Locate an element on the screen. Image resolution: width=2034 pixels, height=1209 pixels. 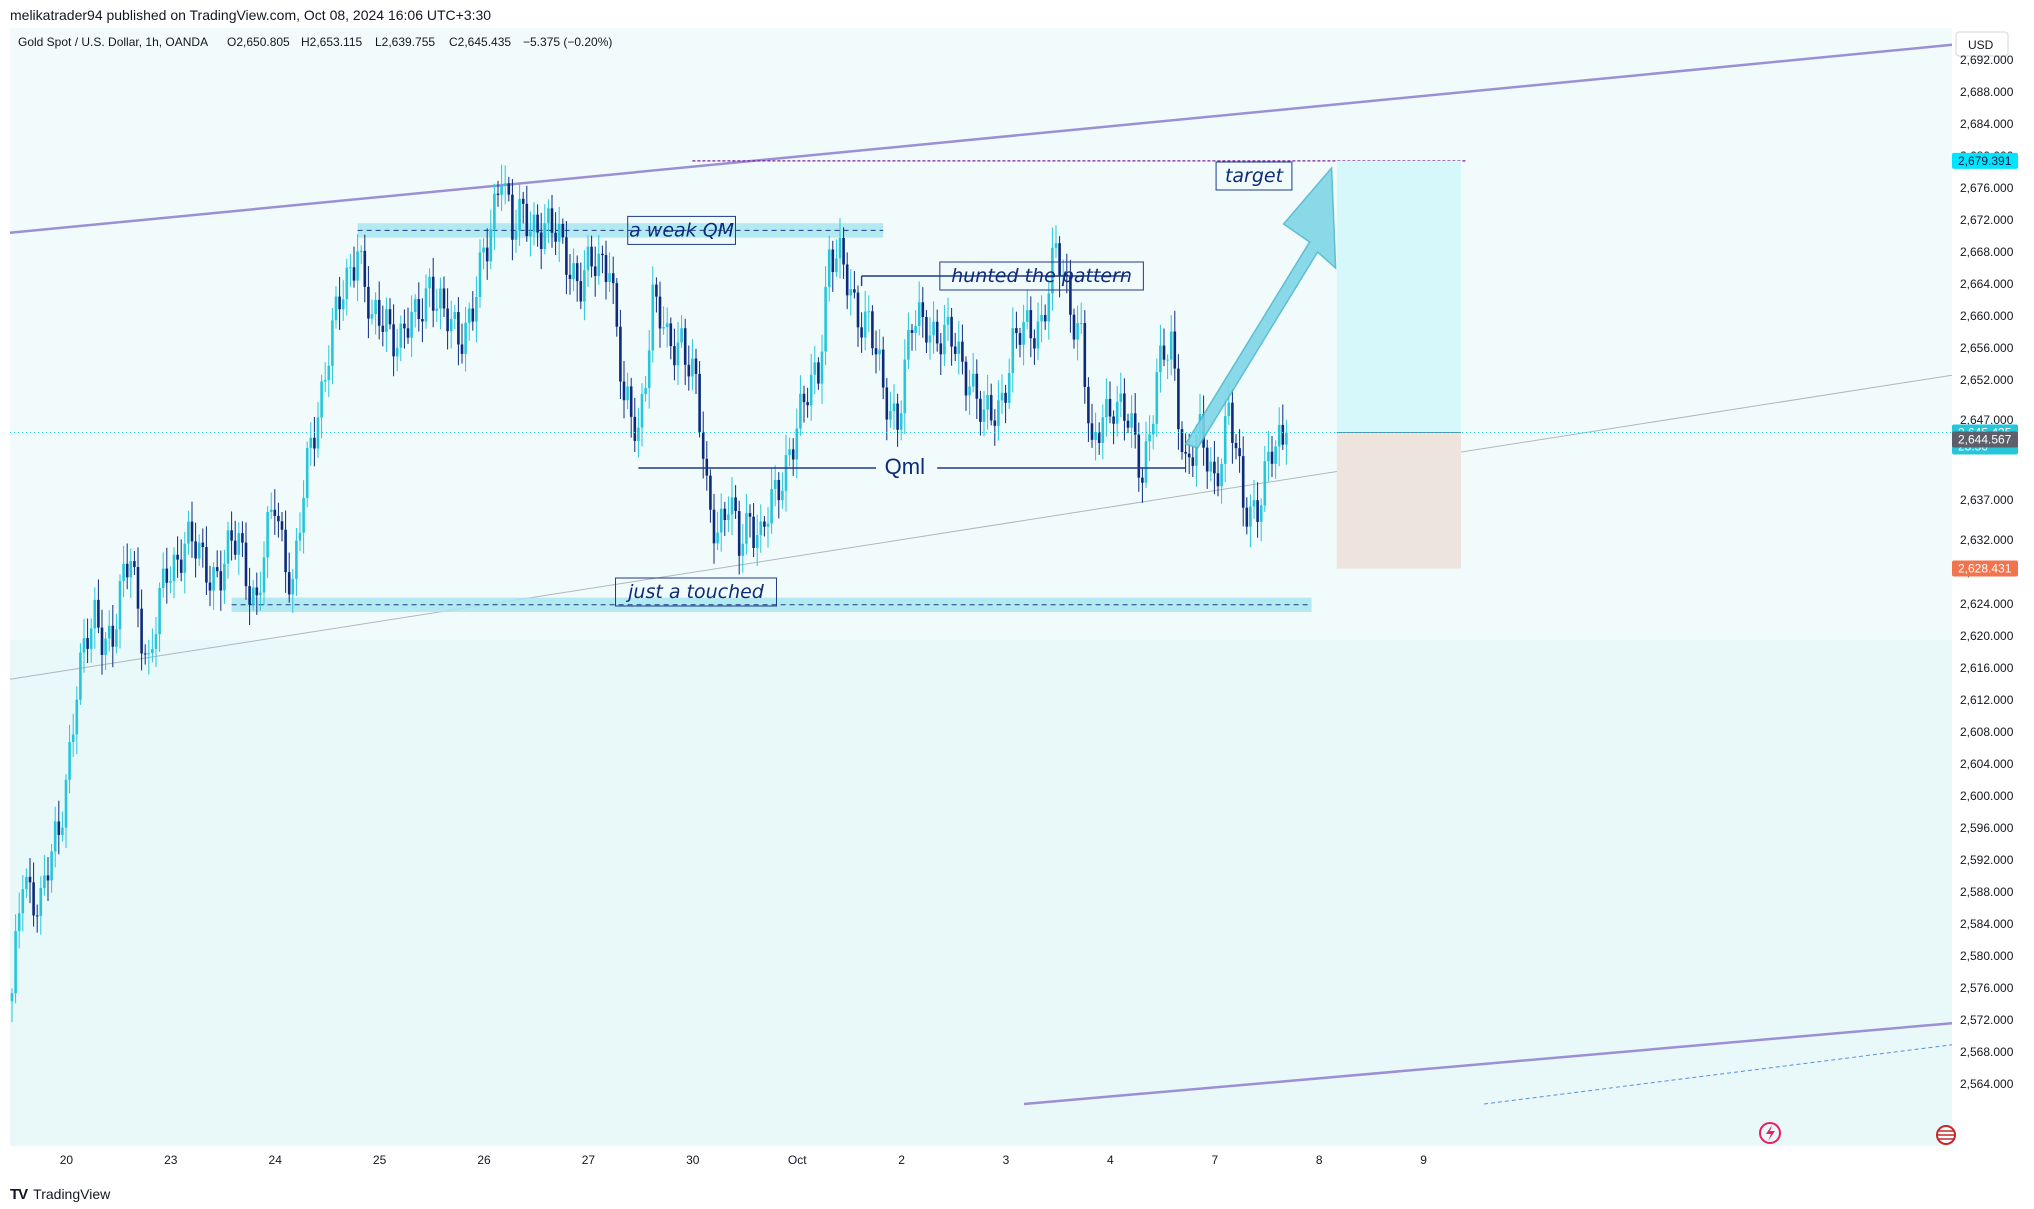
y-tick-label: 2,688.000 is located at coordinates (1987, 92).